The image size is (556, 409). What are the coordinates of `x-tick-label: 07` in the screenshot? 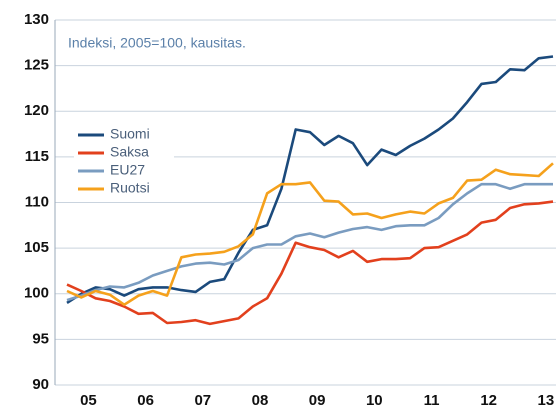 It's located at (202, 400).